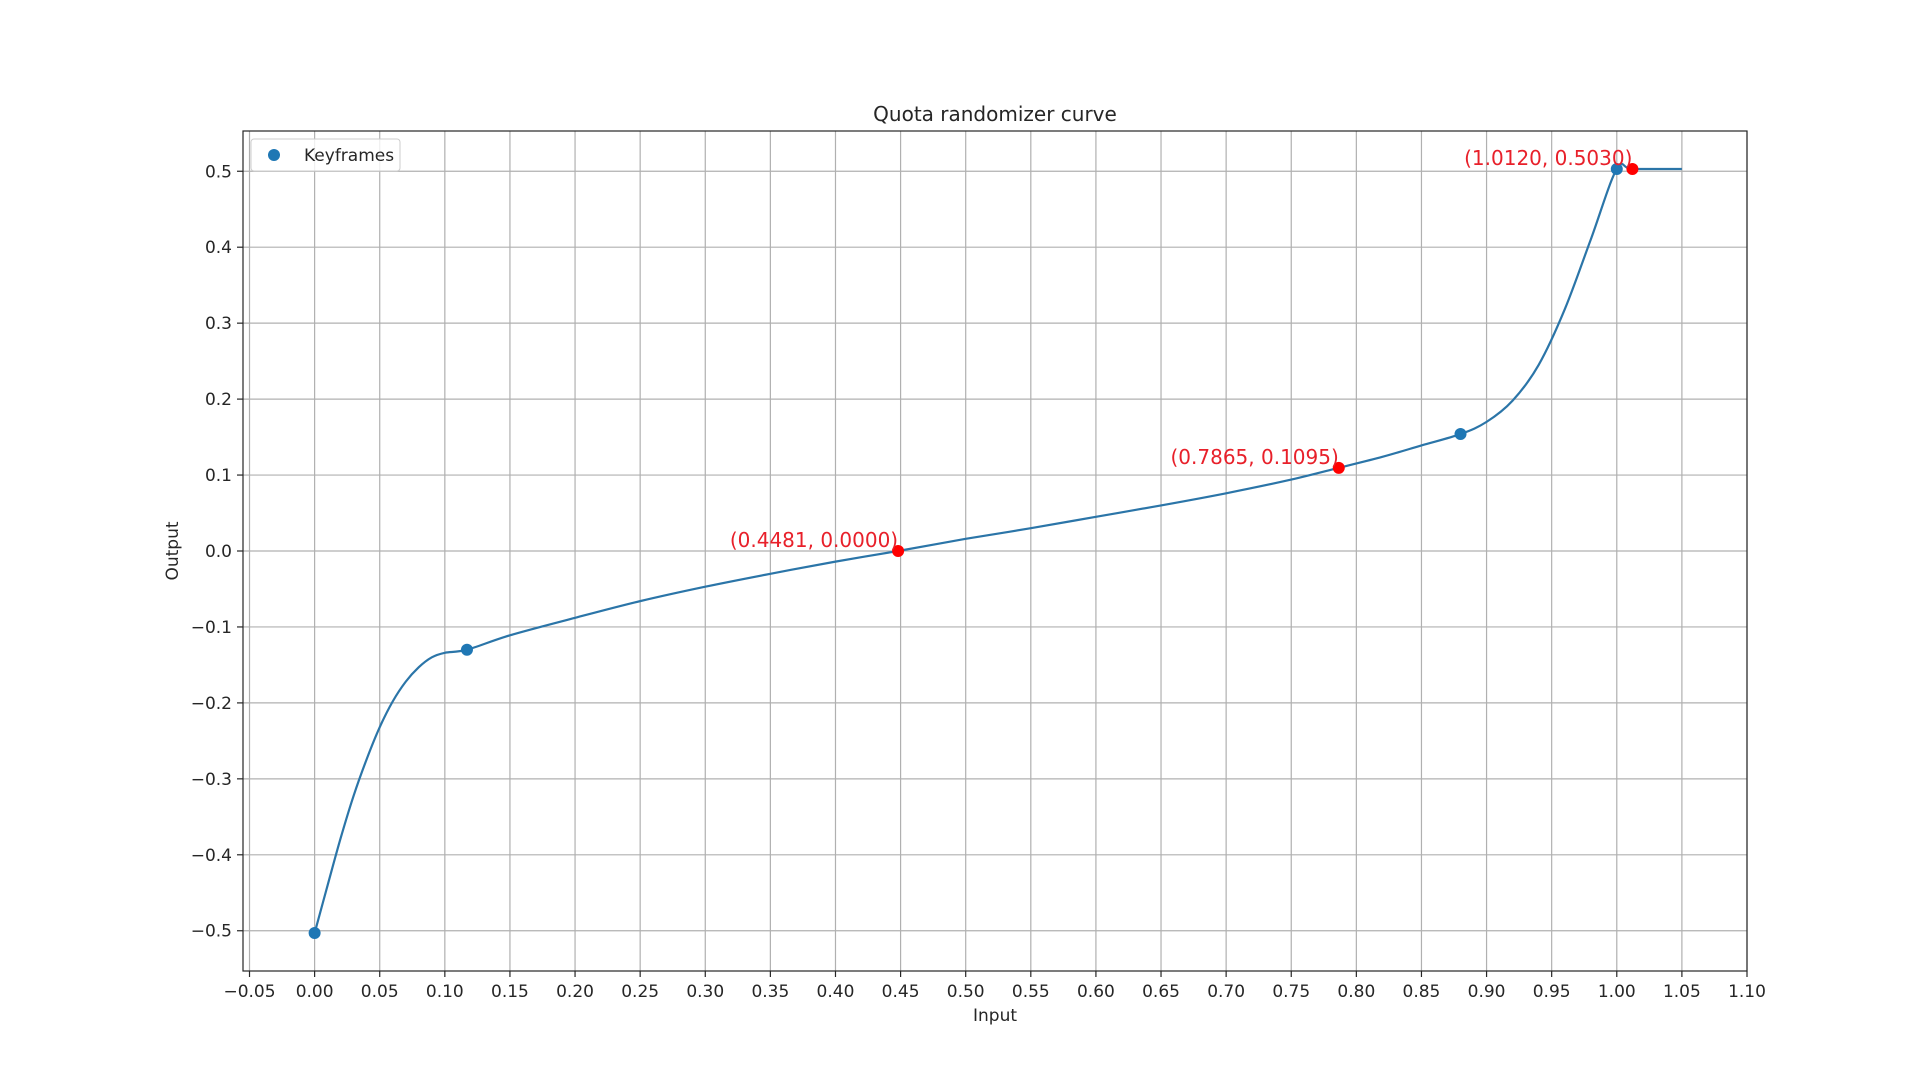  Describe the element at coordinates (211, 704) in the screenshot. I see `y-tick-label: −0.2` at that location.